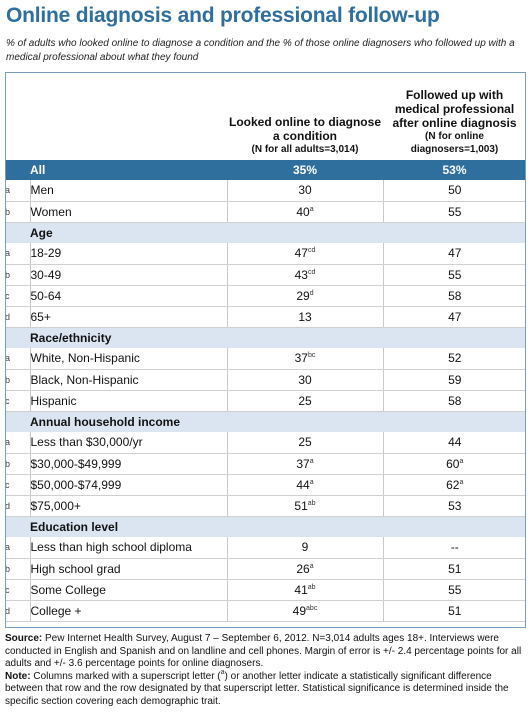 The width and height of the screenshot is (530, 719). Describe the element at coordinates (38, 170) in the screenshot. I see `row-label: All` at that location.